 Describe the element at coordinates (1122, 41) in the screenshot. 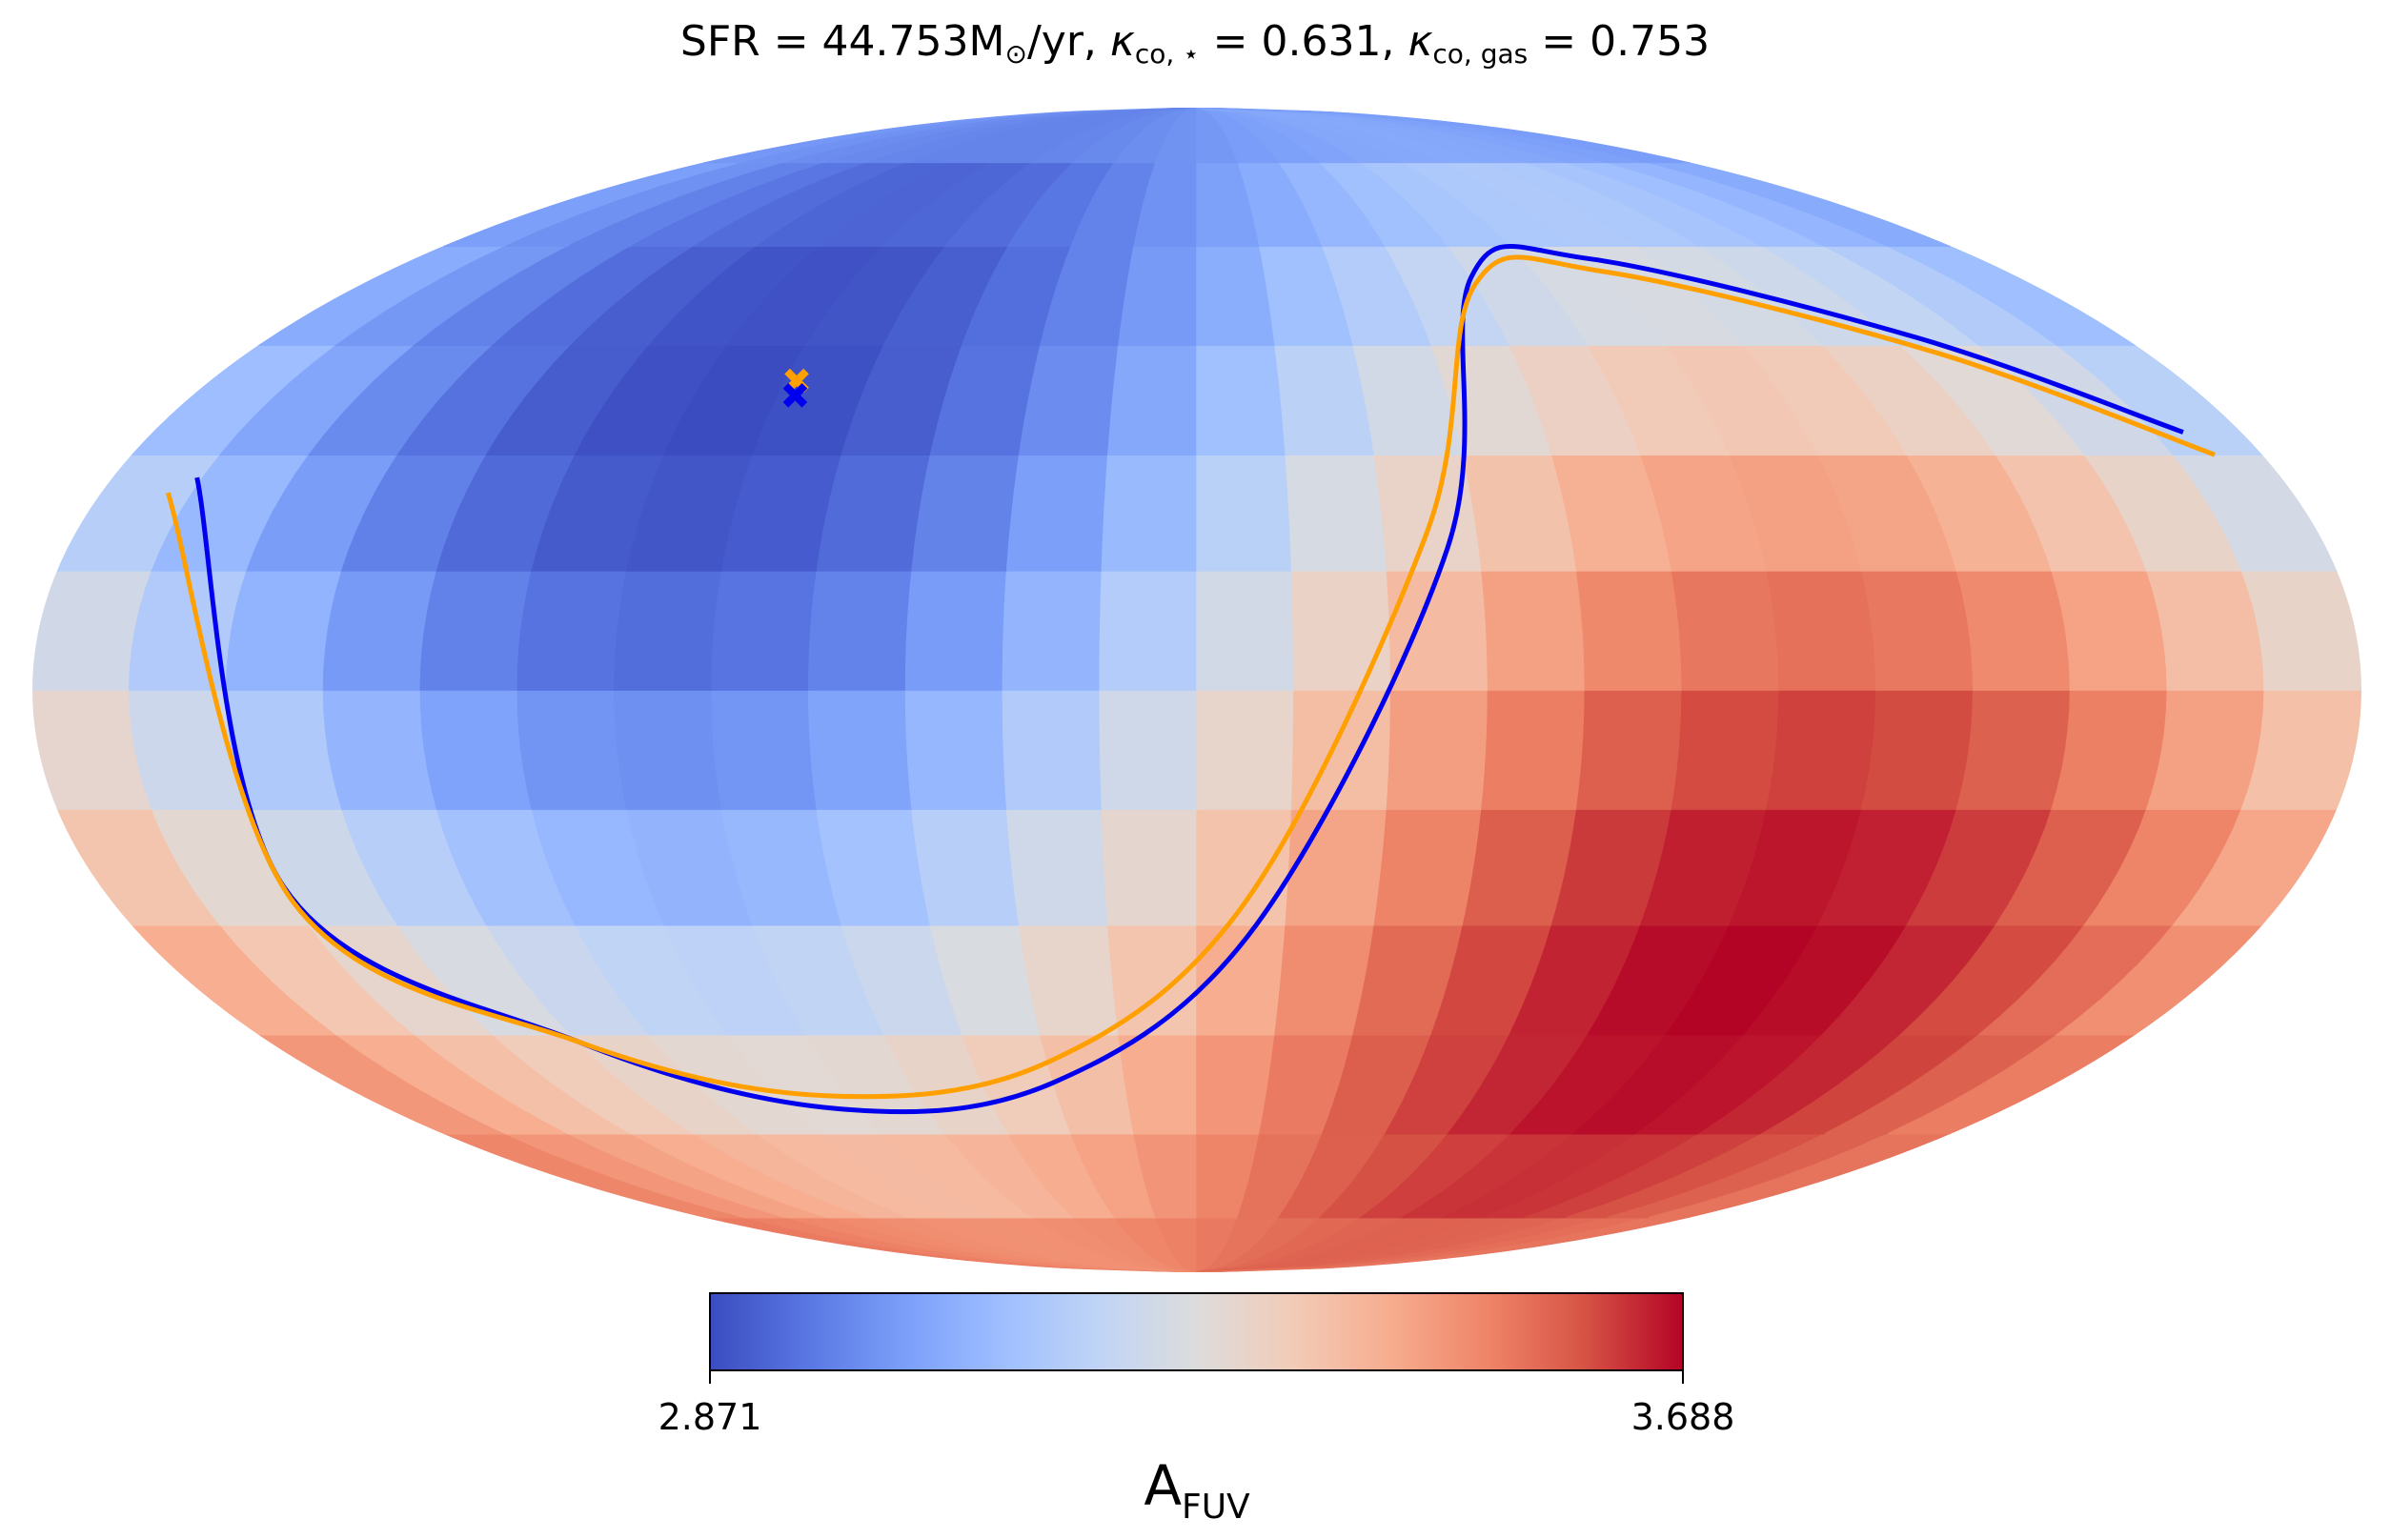

I see `title-kappa-star: κ` at that location.